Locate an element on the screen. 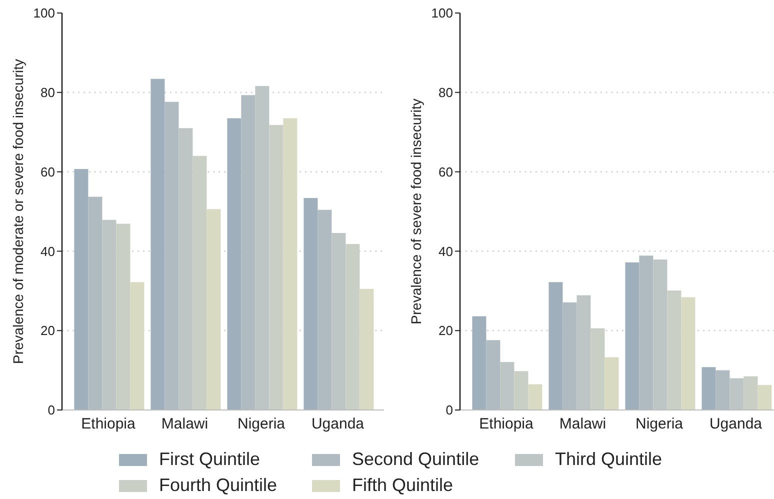 This screenshot has height=499, width=774. legend-label: Second Quintile is located at coordinates (416, 459).